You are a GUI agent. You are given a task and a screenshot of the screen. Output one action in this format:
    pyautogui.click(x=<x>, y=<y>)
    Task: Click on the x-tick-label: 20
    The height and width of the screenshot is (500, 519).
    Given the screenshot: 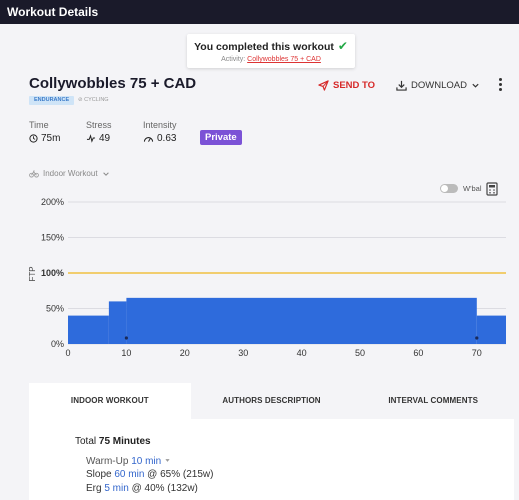 What is the action you would take?
    pyautogui.click(x=185, y=353)
    